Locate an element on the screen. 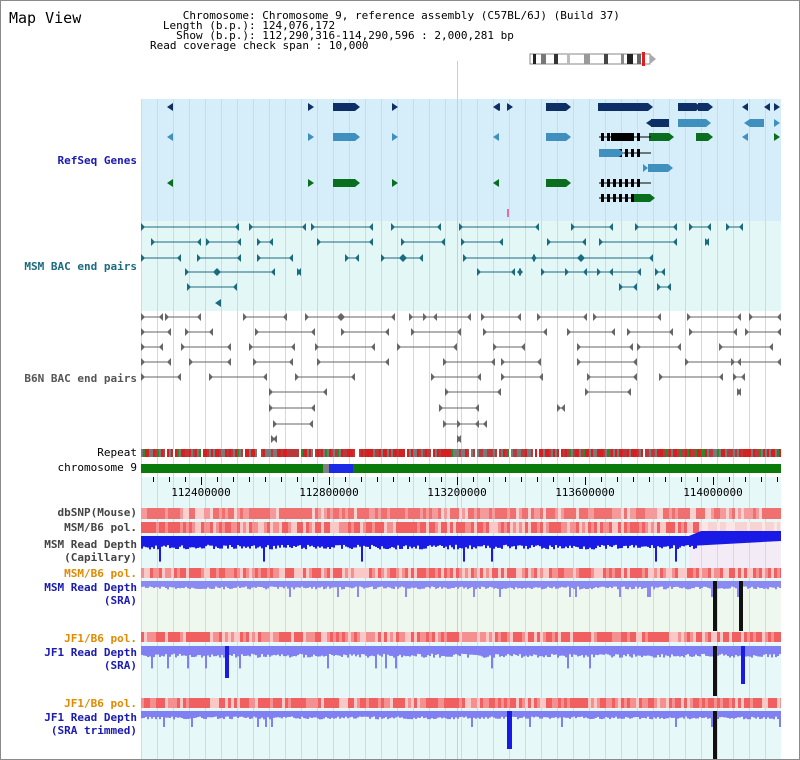  track-label-b6n-bac: B6N BAC end pairs is located at coordinates (80, 378).